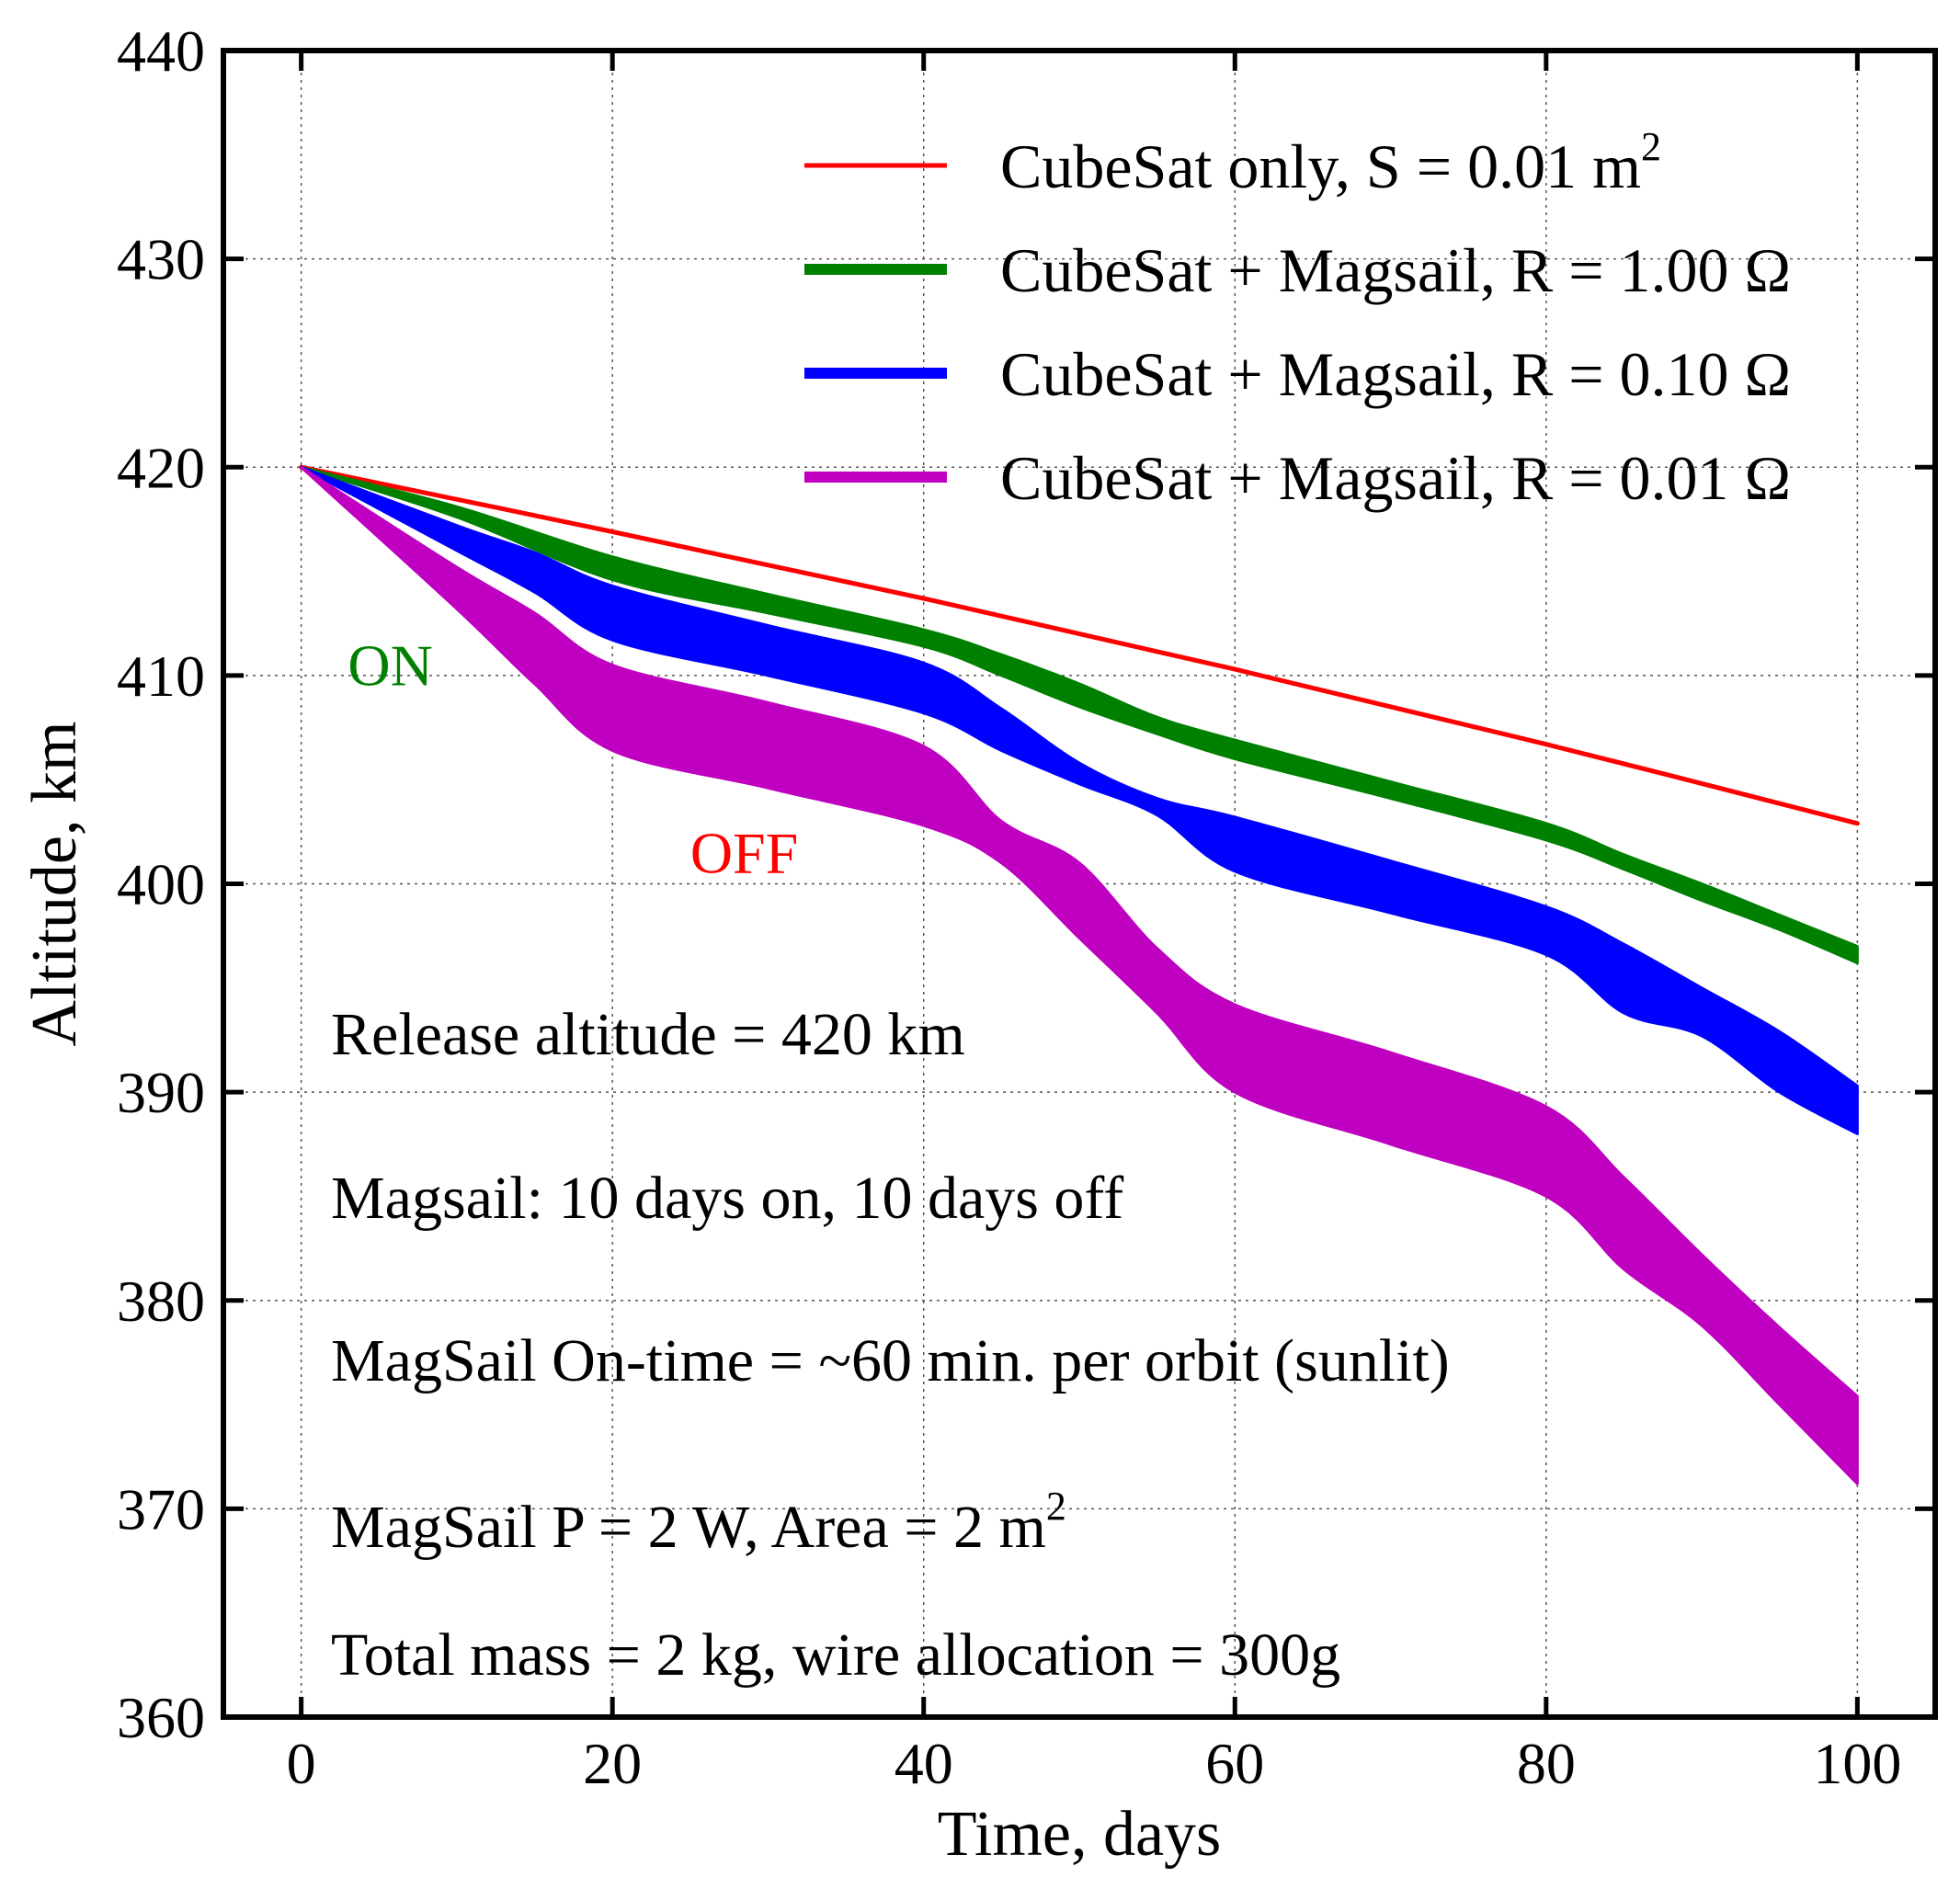 The height and width of the screenshot is (1900, 1960). Describe the element at coordinates (1395, 374) in the screenshot. I see `legend-label-2: CubeSat + Magsail, R = 0.10 Ω` at that location.